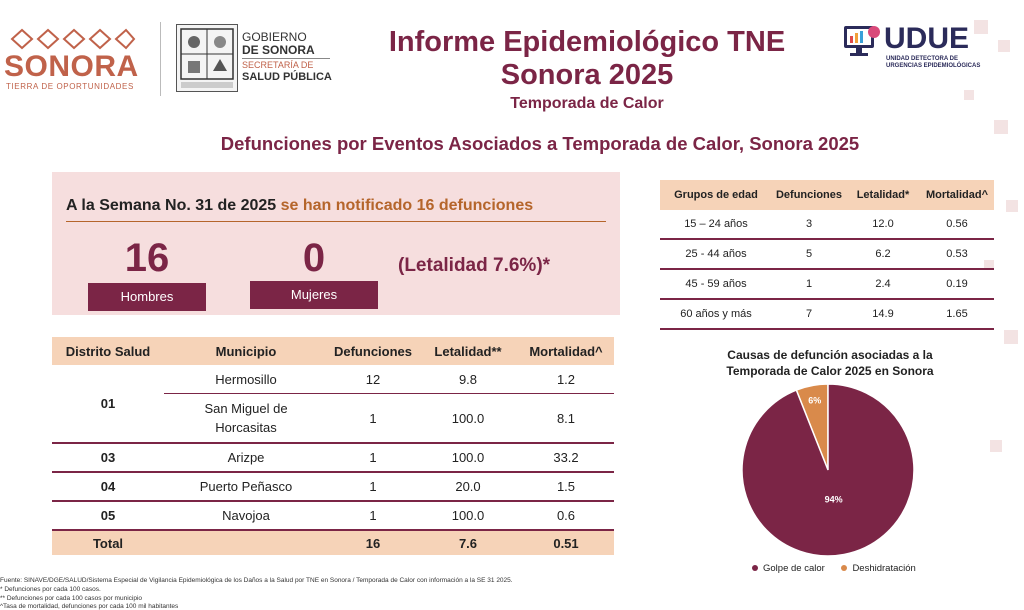  Describe the element at coordinates (716, 225) in the screenshot. I see `age-group-cell: 15 – 24 años` at that location.